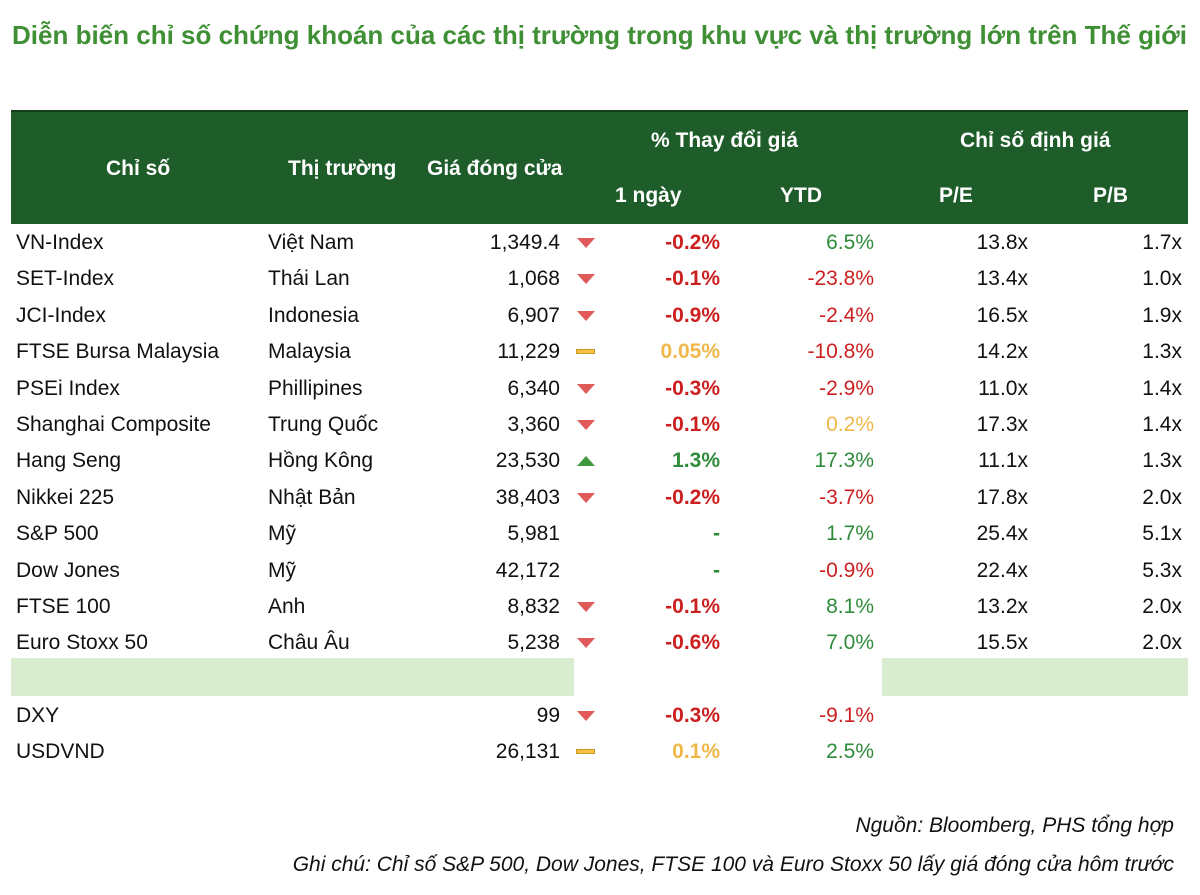 Image resolution: width=1200 pixels, height=895 pixels. Describe the element at coordinates (1162, 534) in the screenshot. I see `pb-cell: 5.1x` at that location.